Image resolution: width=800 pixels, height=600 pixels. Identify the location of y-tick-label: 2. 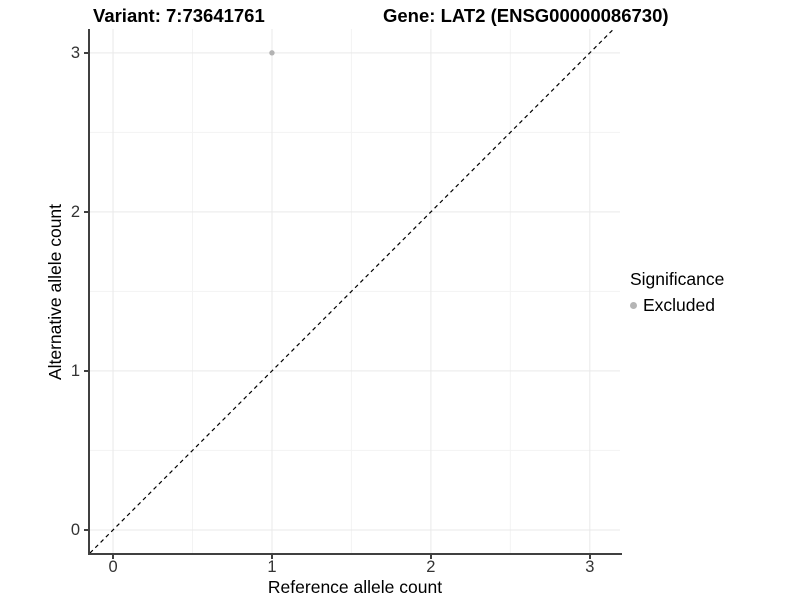
(75, 211).